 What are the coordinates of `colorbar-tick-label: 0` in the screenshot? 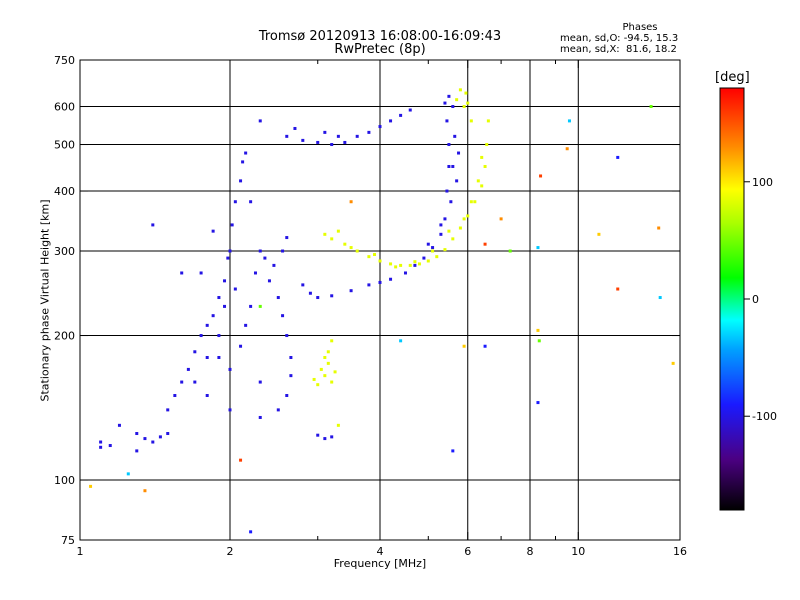 It's located at (755, 299).